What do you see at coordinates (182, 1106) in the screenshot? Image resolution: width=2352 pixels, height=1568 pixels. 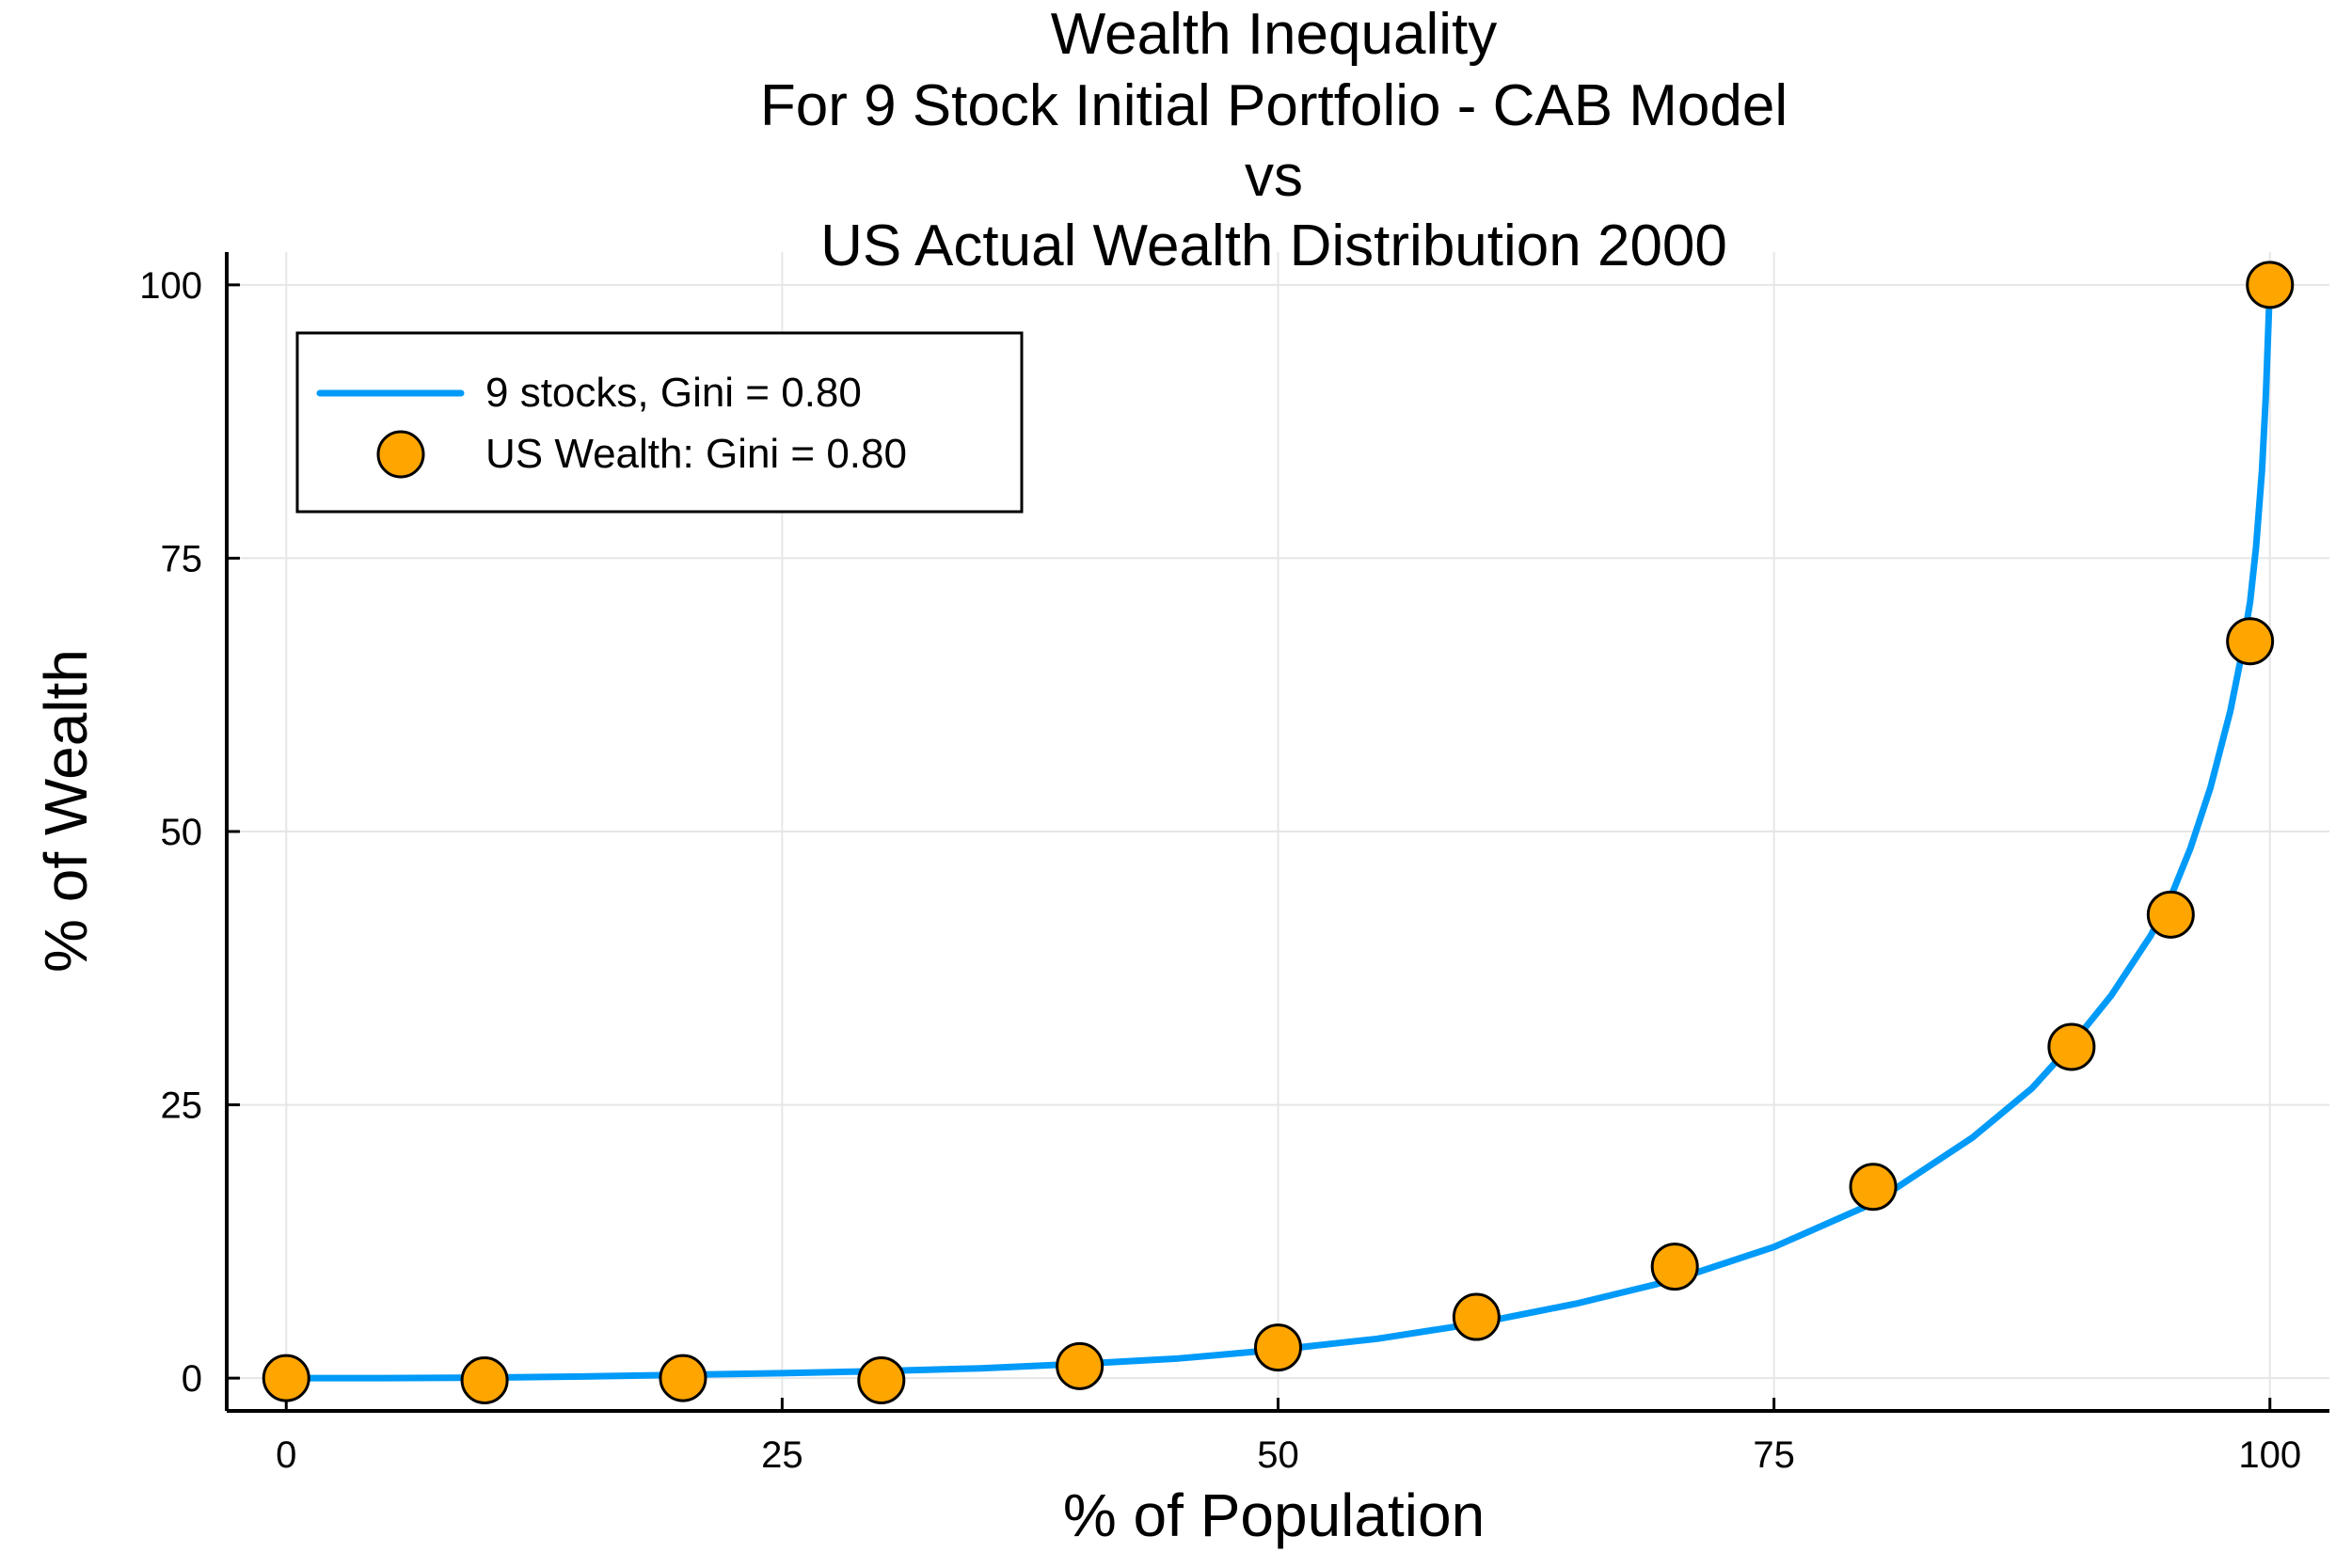 I see `y-tick-label-25: 25` at bounding box center [182, 1106].